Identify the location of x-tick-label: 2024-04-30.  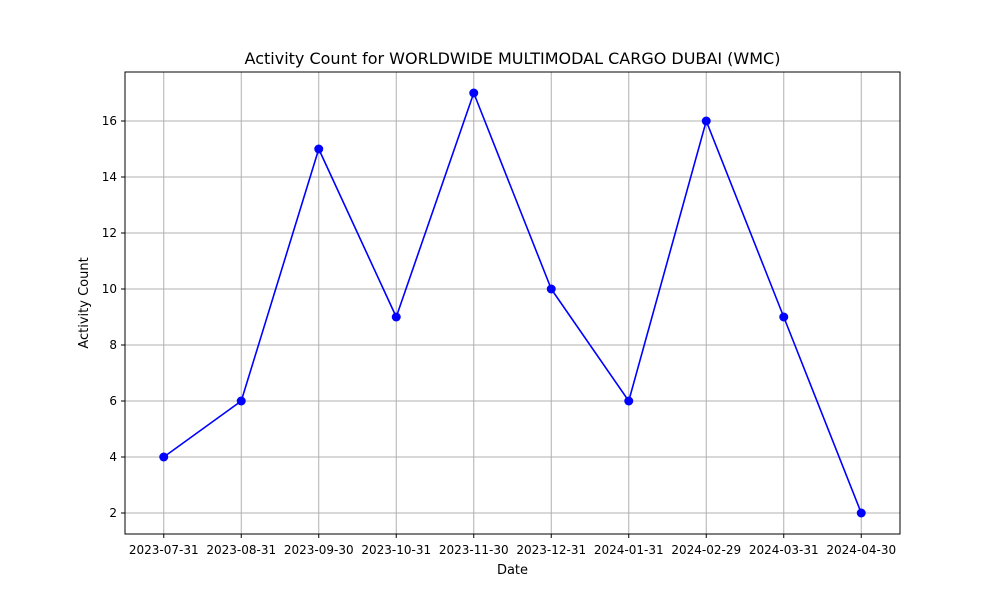
(861, 550).